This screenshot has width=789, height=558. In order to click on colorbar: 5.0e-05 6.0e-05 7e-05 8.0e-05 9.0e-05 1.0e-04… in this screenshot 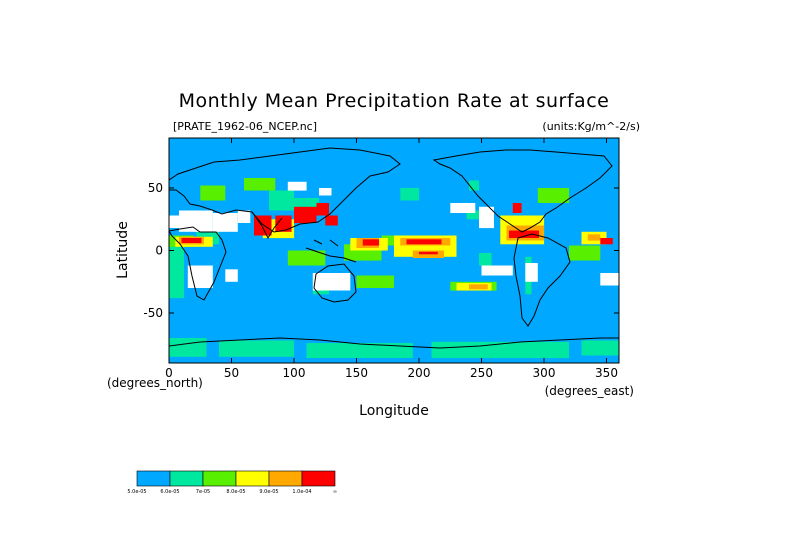, I will do `click(232, 482)`.